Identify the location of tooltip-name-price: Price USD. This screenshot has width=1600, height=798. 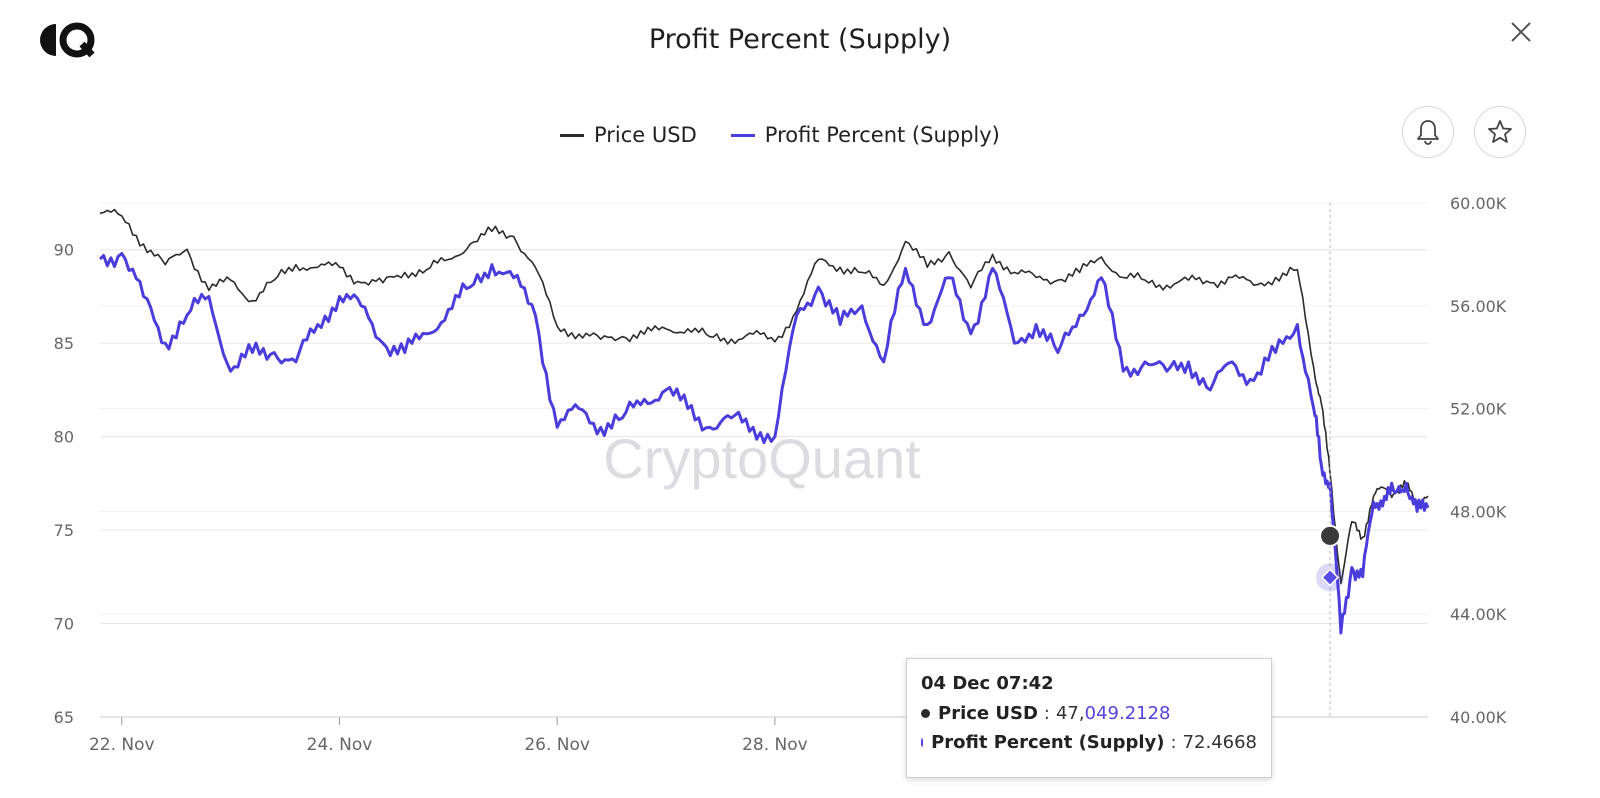
(988, 713).